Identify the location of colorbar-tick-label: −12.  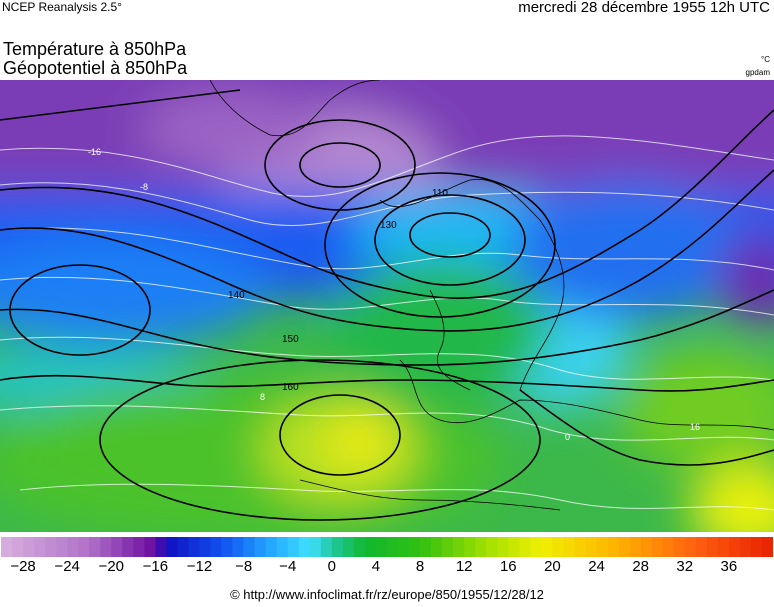
(199, 566).